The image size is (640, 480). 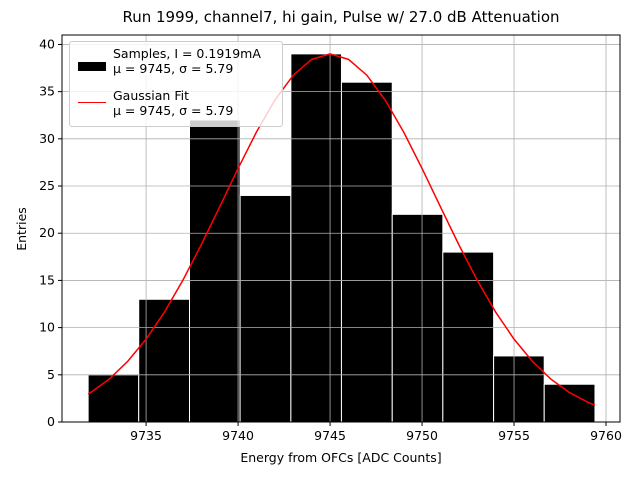 I want to click on y-tick-label: 15, so click(x=47, y=279).